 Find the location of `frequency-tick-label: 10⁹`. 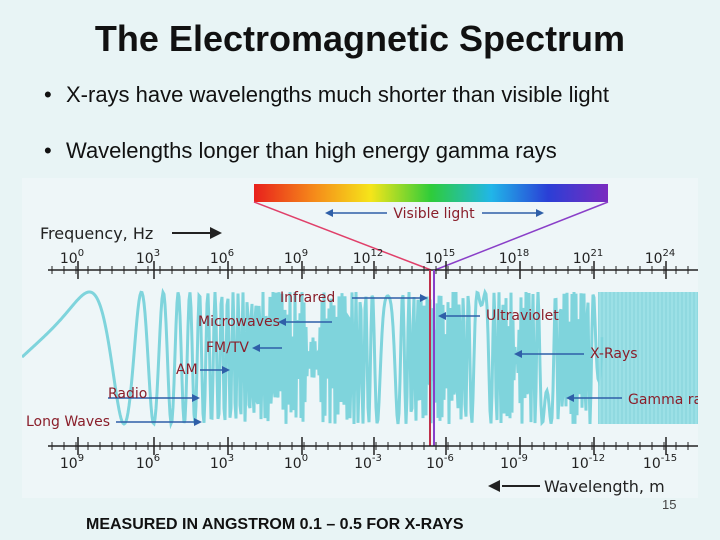

frequency-tick-label: 10⁹ is located at coordinates (296, 257).